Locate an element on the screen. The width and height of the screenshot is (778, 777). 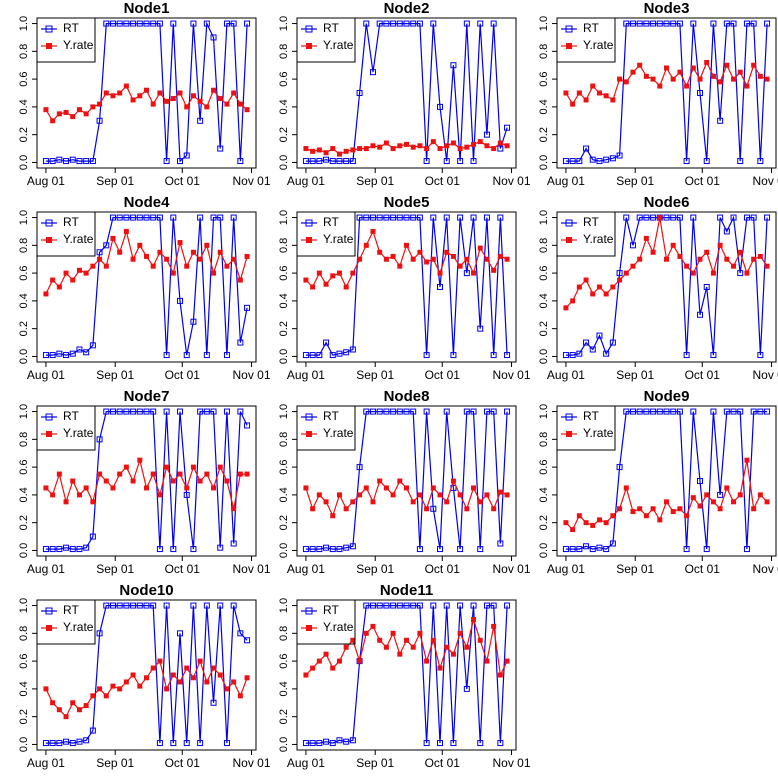
y-tick-label: 0.6 is located at coordinates (544, 272).